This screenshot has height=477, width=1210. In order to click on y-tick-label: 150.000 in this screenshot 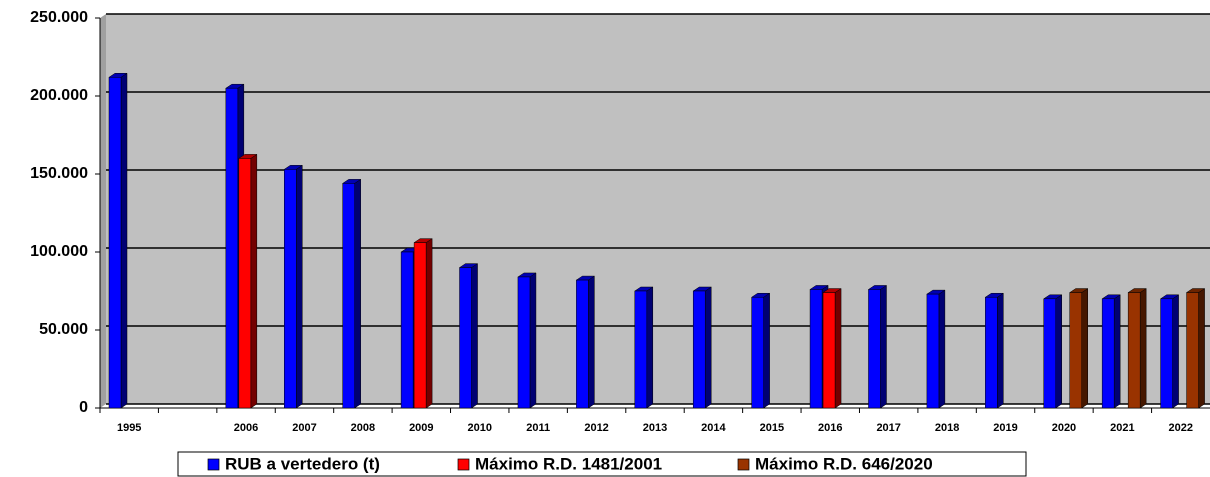, I will do `click(59, 173)`.